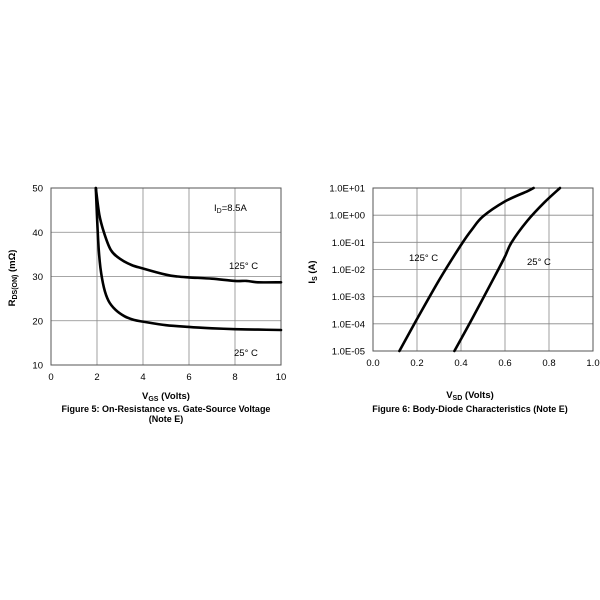 This screenshot has height=600, width=600. Describe the element at coordinates (50, 377) in the screenshot. I see `f5-x-tick-label: 0` at that location.